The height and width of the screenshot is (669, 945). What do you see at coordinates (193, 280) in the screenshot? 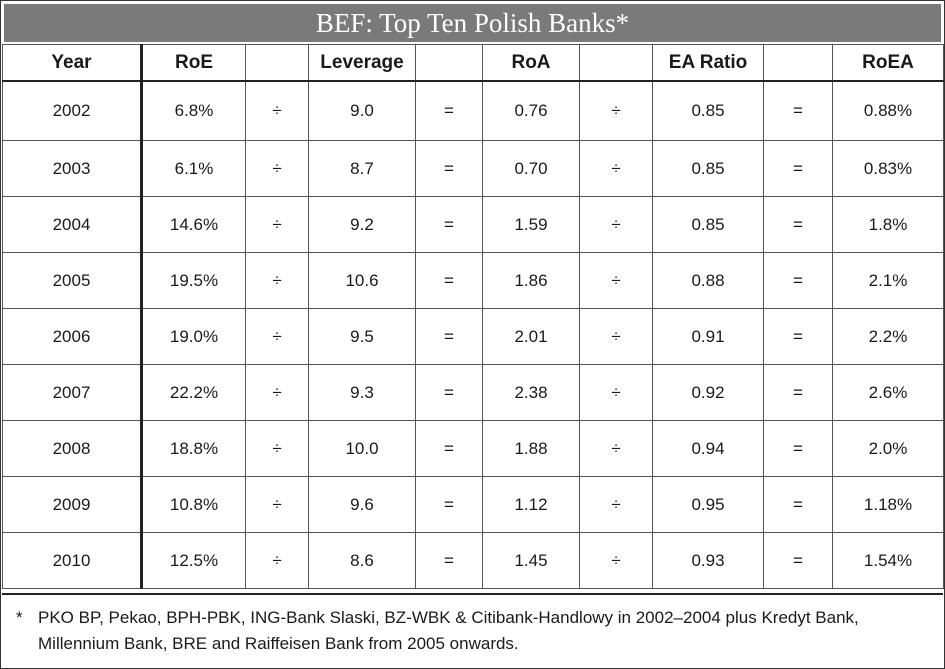
I see `cell-roe: 19.5%` at bounding box center [193, 280].